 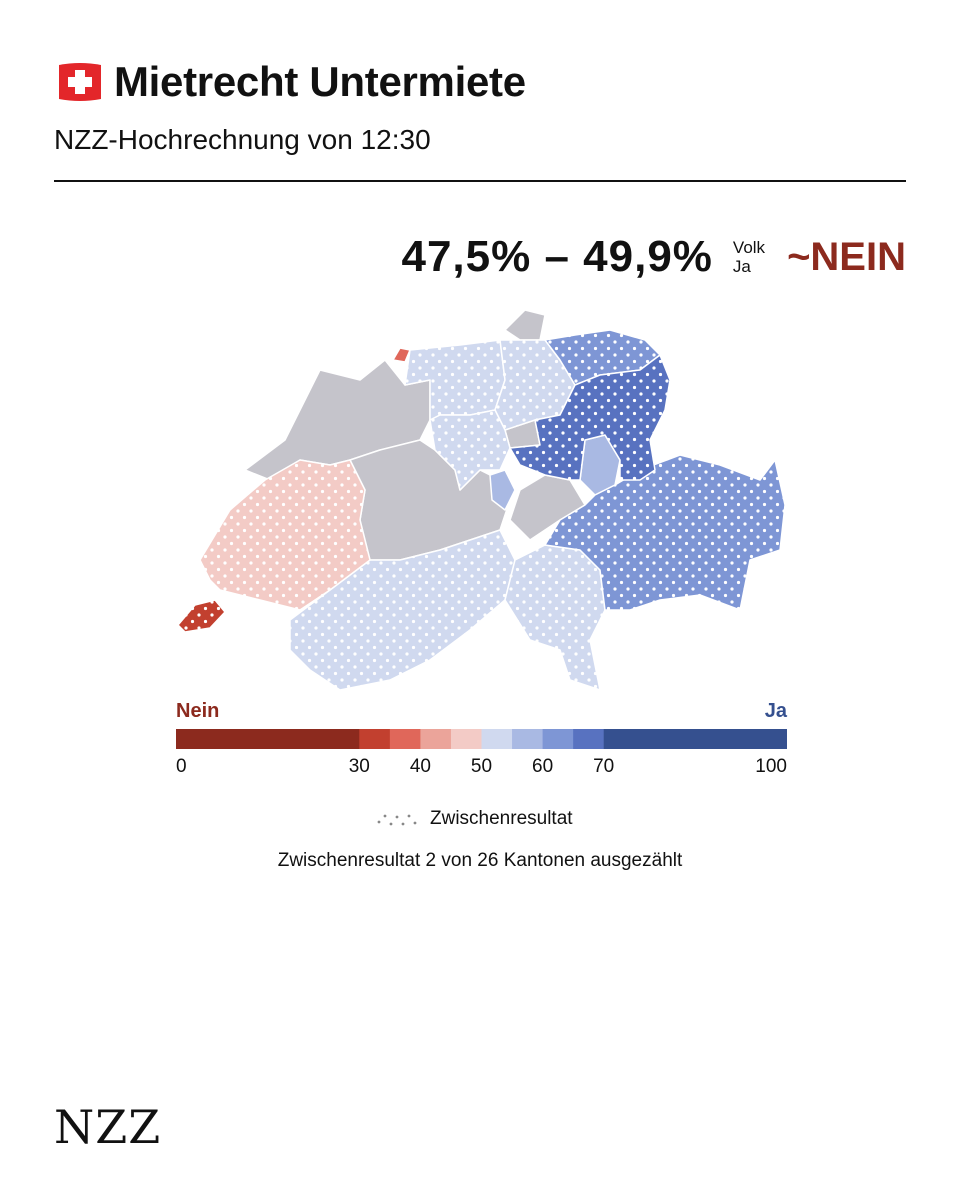 I want to click on color-scale-ticks: 0 30 40 50 60 70 100, so click(x=481, y=768).